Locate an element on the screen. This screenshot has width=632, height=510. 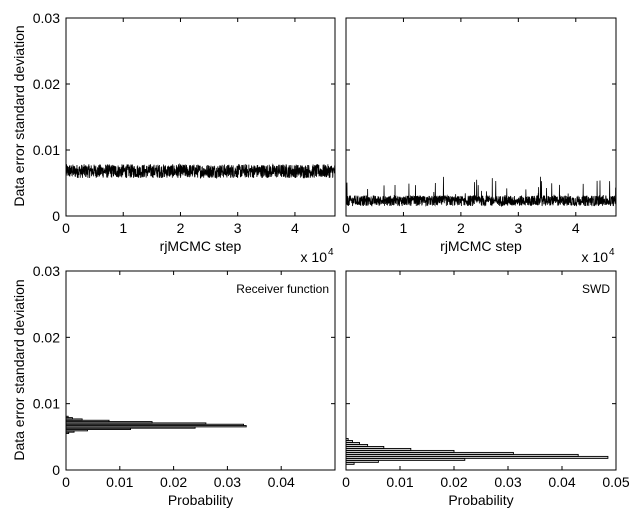
panel-title: Receiver function is located at coordinates (282, 289).